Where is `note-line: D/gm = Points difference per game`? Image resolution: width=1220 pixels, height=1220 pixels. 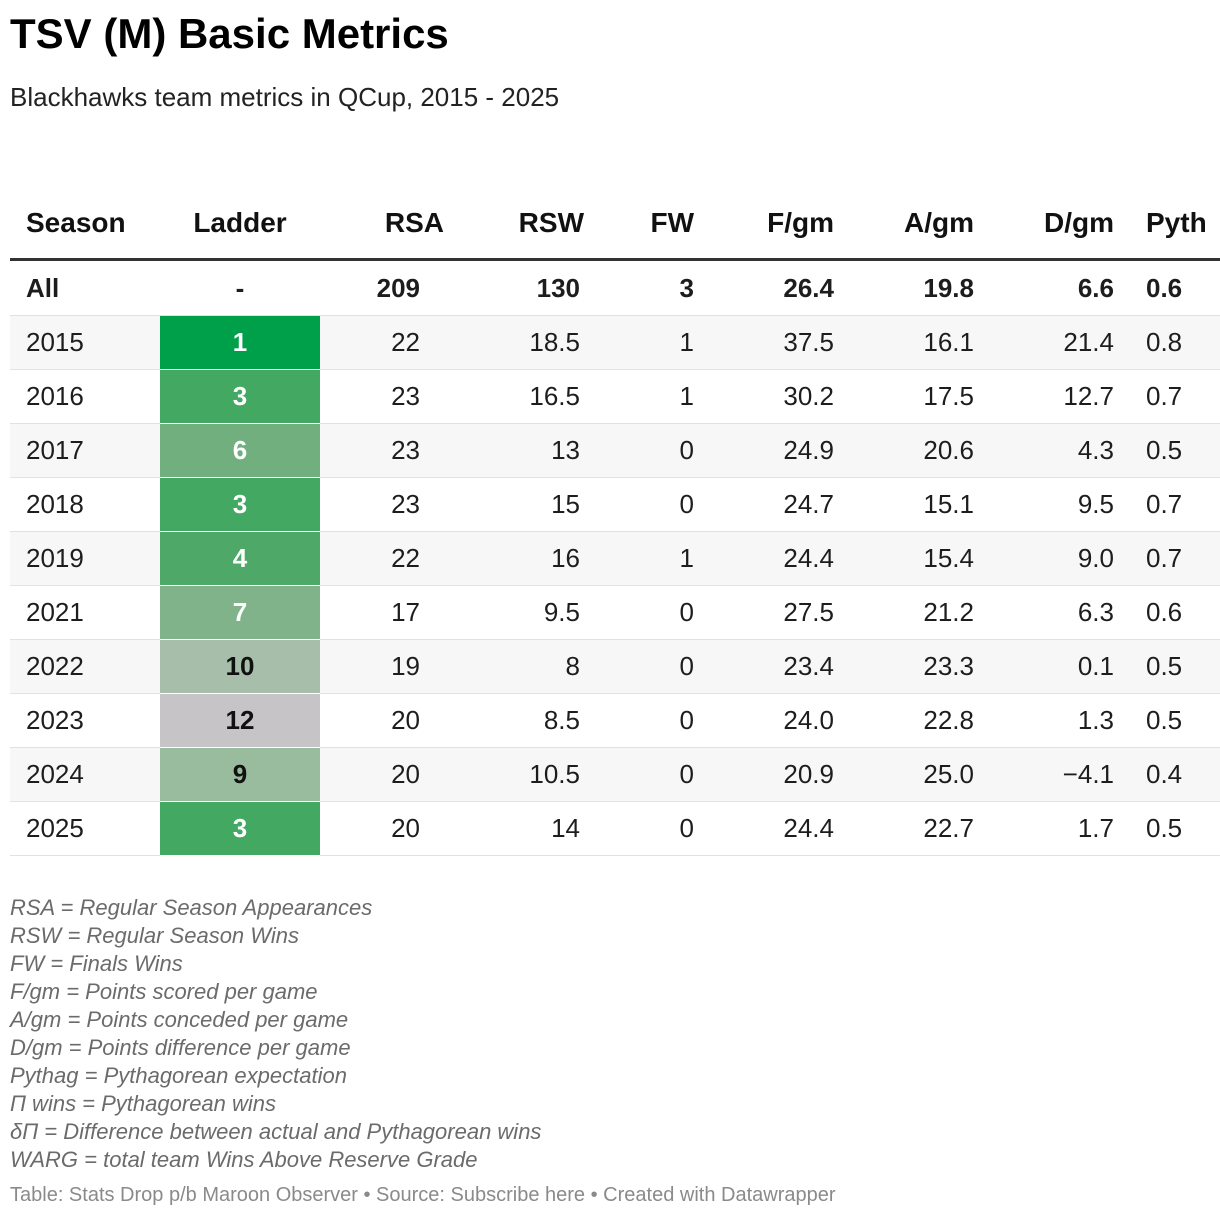 note-line: D/gm = Points difference per game is located at coordinates (180, 1047).